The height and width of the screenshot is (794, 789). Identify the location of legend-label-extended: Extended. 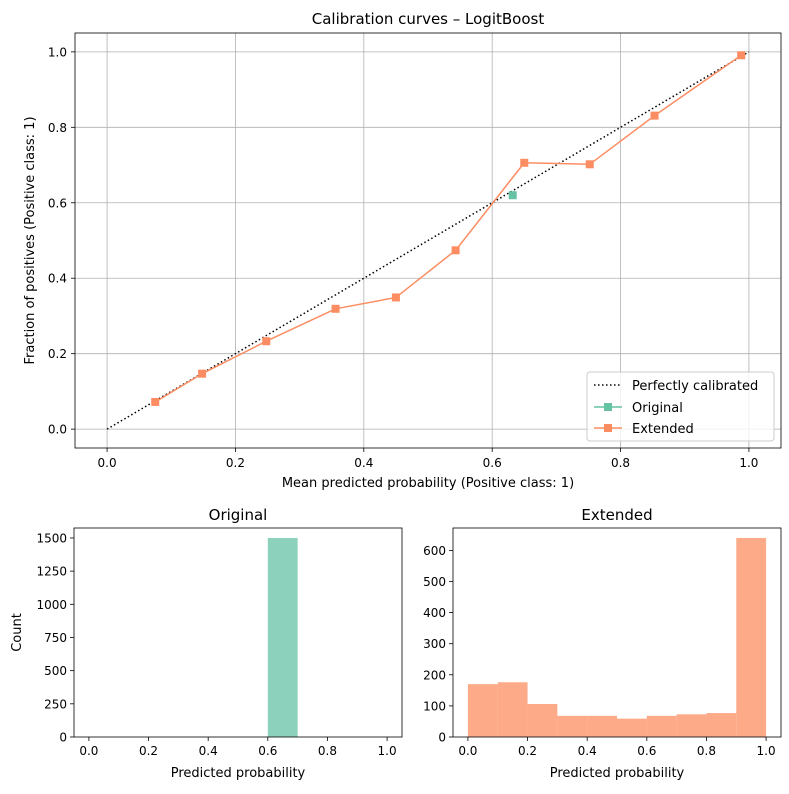
(663, 429).